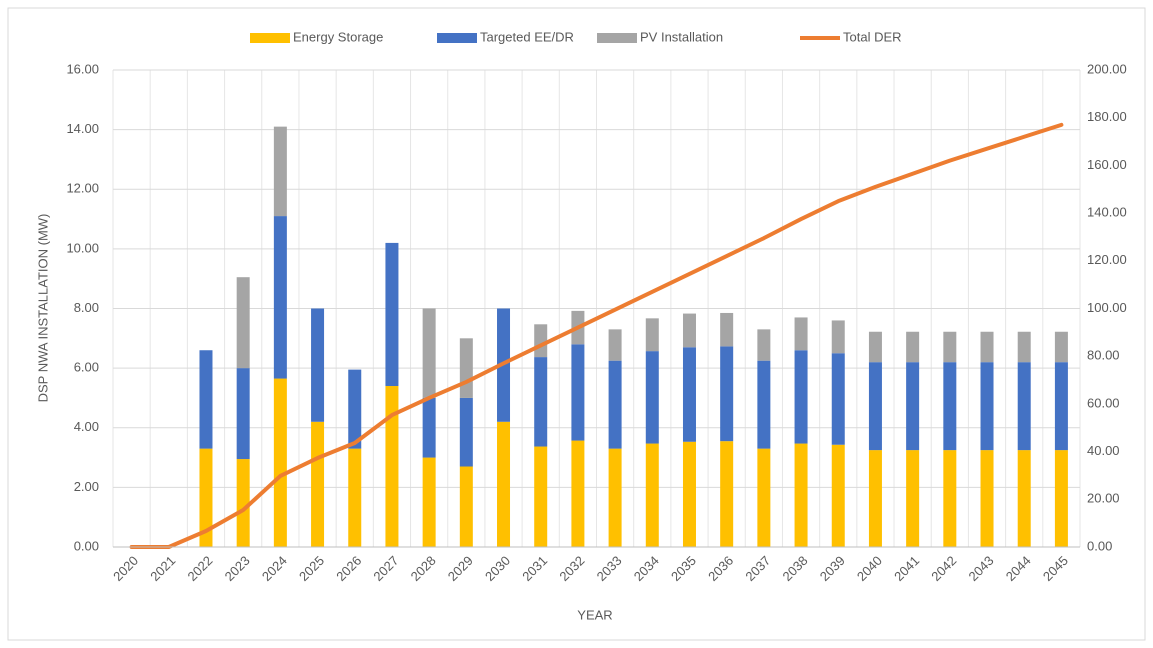 Image resolution: width=1153 pixels, height=648 pixels. I want to click on y2-tick-label: 180.00, so click(1107, 116).